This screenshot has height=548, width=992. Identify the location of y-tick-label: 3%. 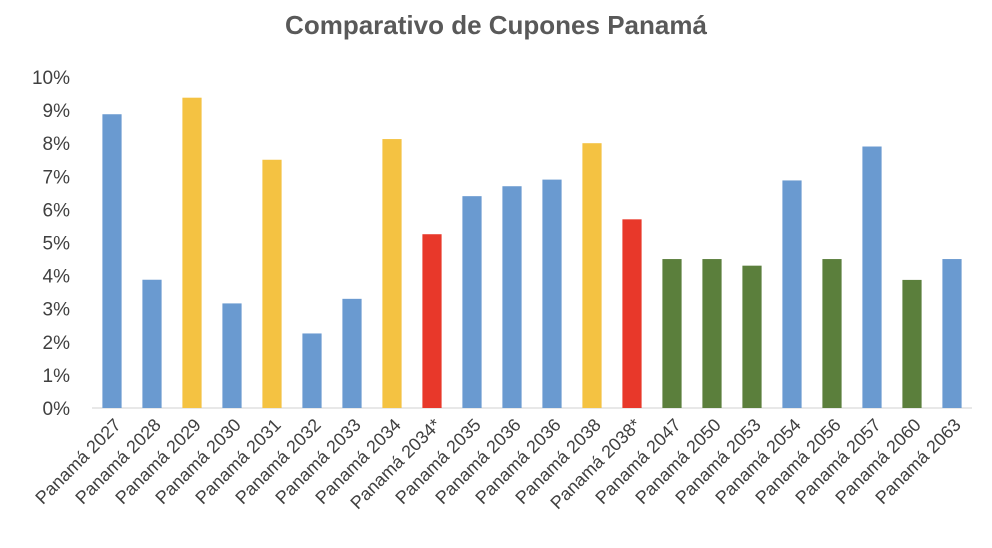
(57, 310).